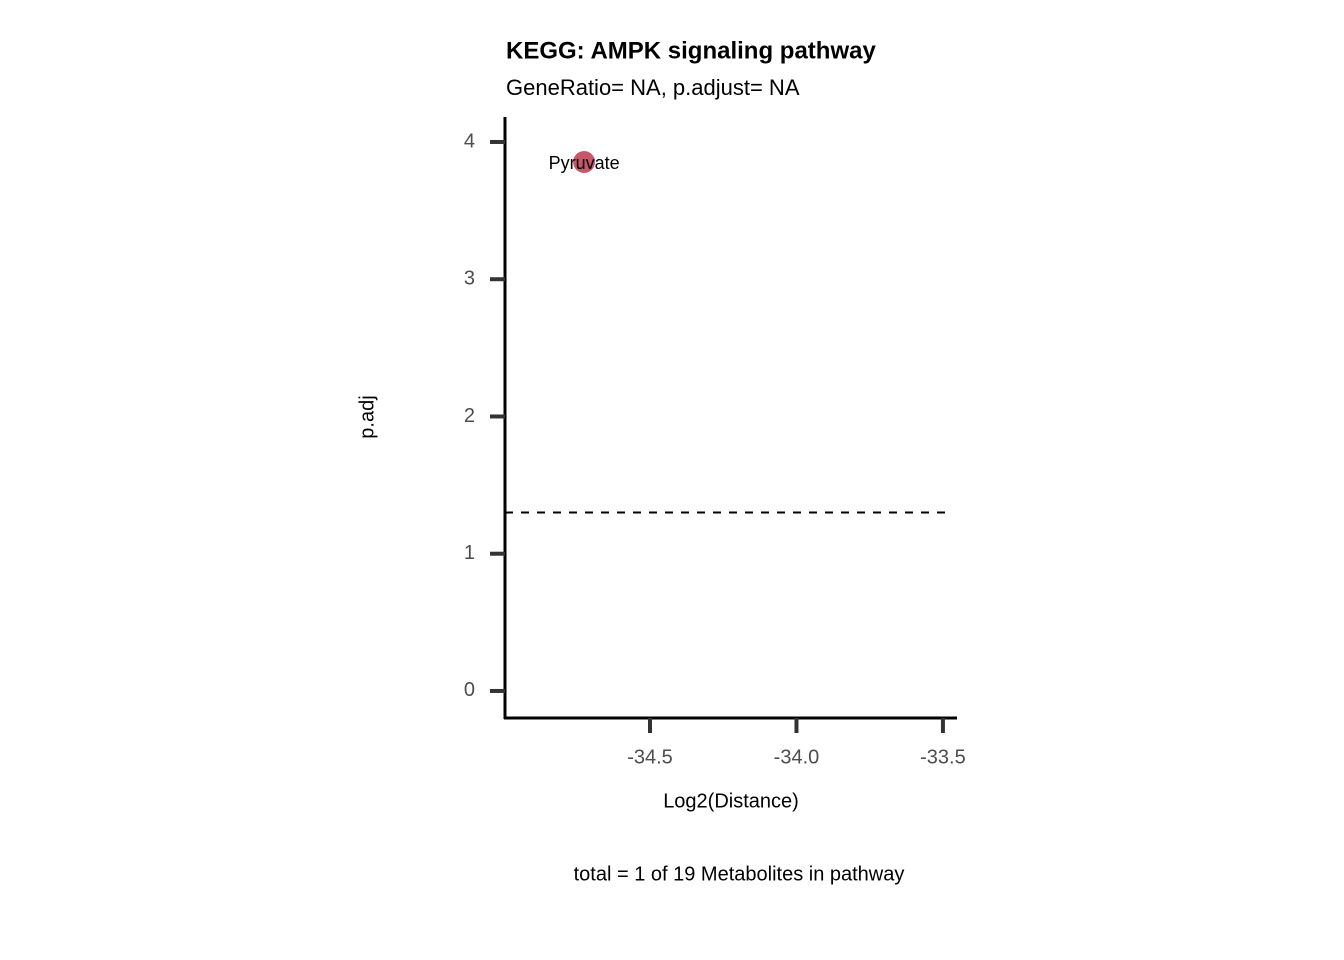 Image resolution: width=1344 pixels, height=960 pixels. I want to click on chart-subtitle: GeneRatio= NA, p.adjust= NA, so click(653, 87).